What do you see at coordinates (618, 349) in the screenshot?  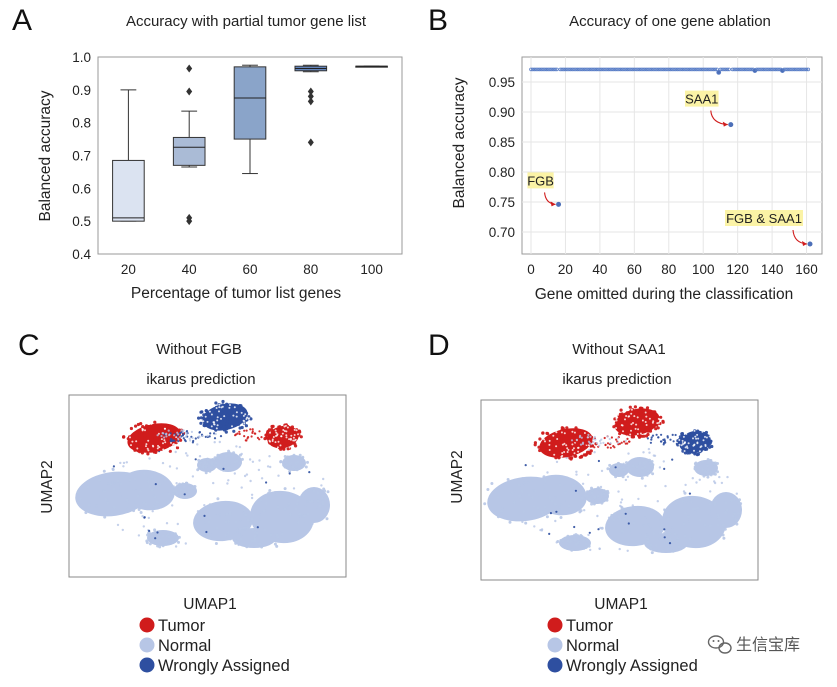 I see `panel-d-title: Without SAA1` at bounding box center [618, 349].